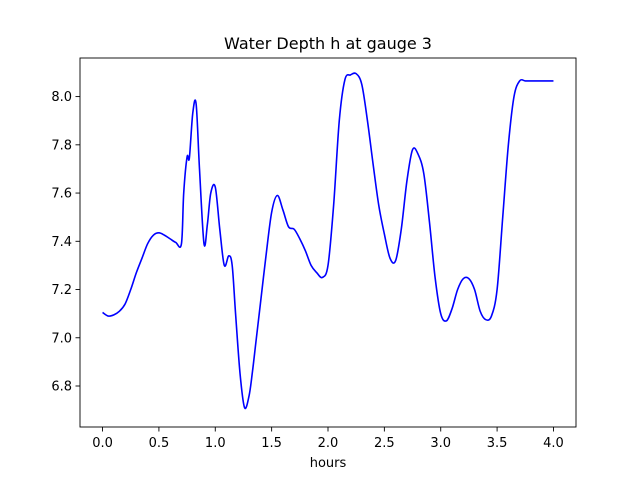  Describe the element at coordinates (328, 463) in the screenshot. I see `x-axis-label: hours` at that location.